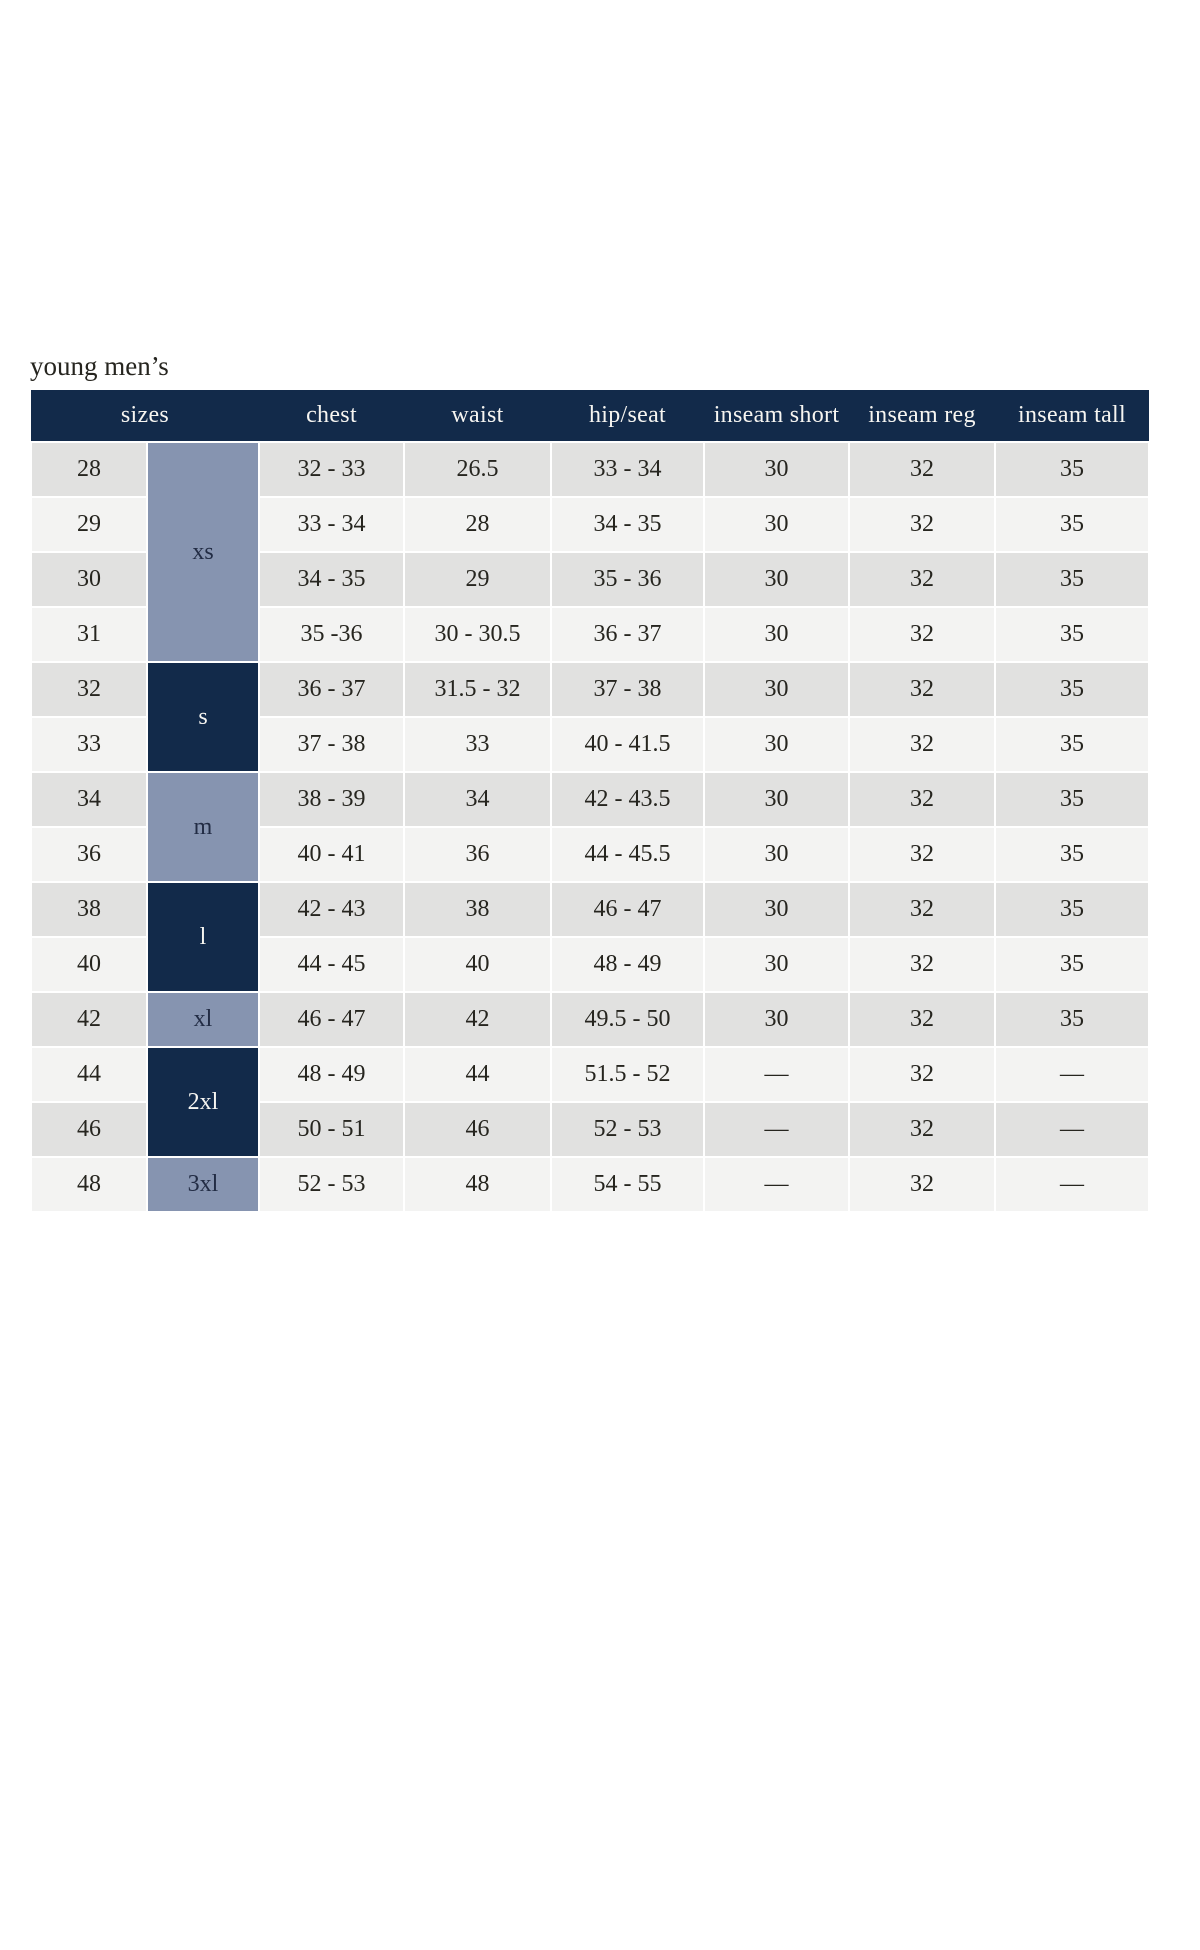  I want to click on waist-cell: 31.5 - 32, so click(477, 689).